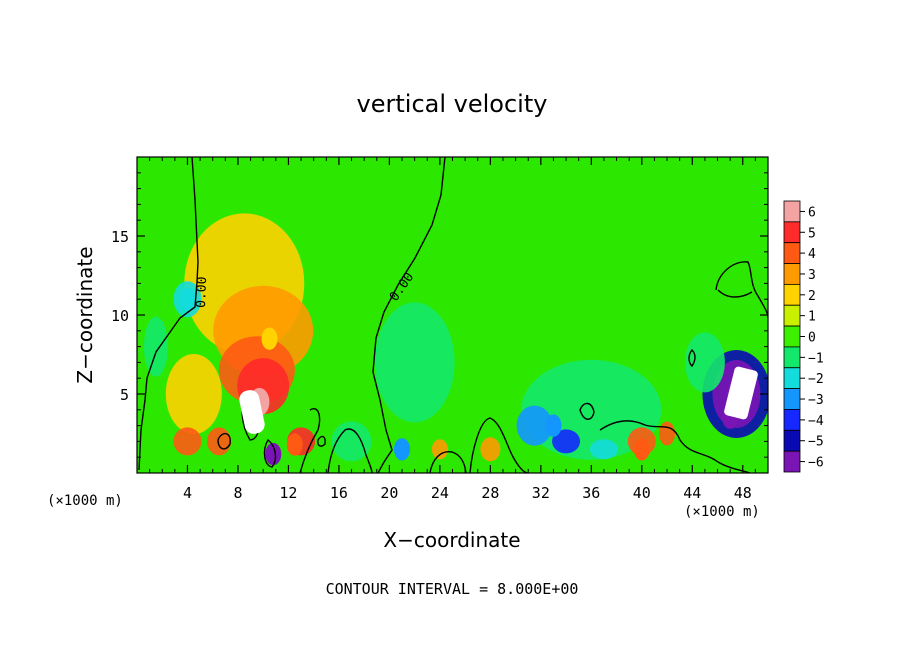 The height and width of the screenshot is (654, 904). What do you see at coordinates (541, 493) in the screenshot?
I see `x-tick-label: 32` at bounding box center [541, 493].